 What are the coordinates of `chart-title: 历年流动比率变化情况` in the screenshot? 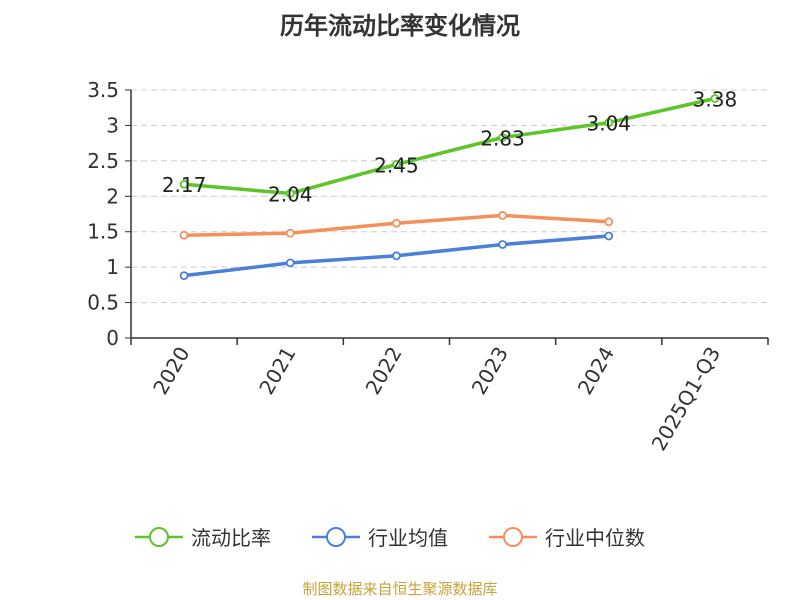 It's located at (400, 26).